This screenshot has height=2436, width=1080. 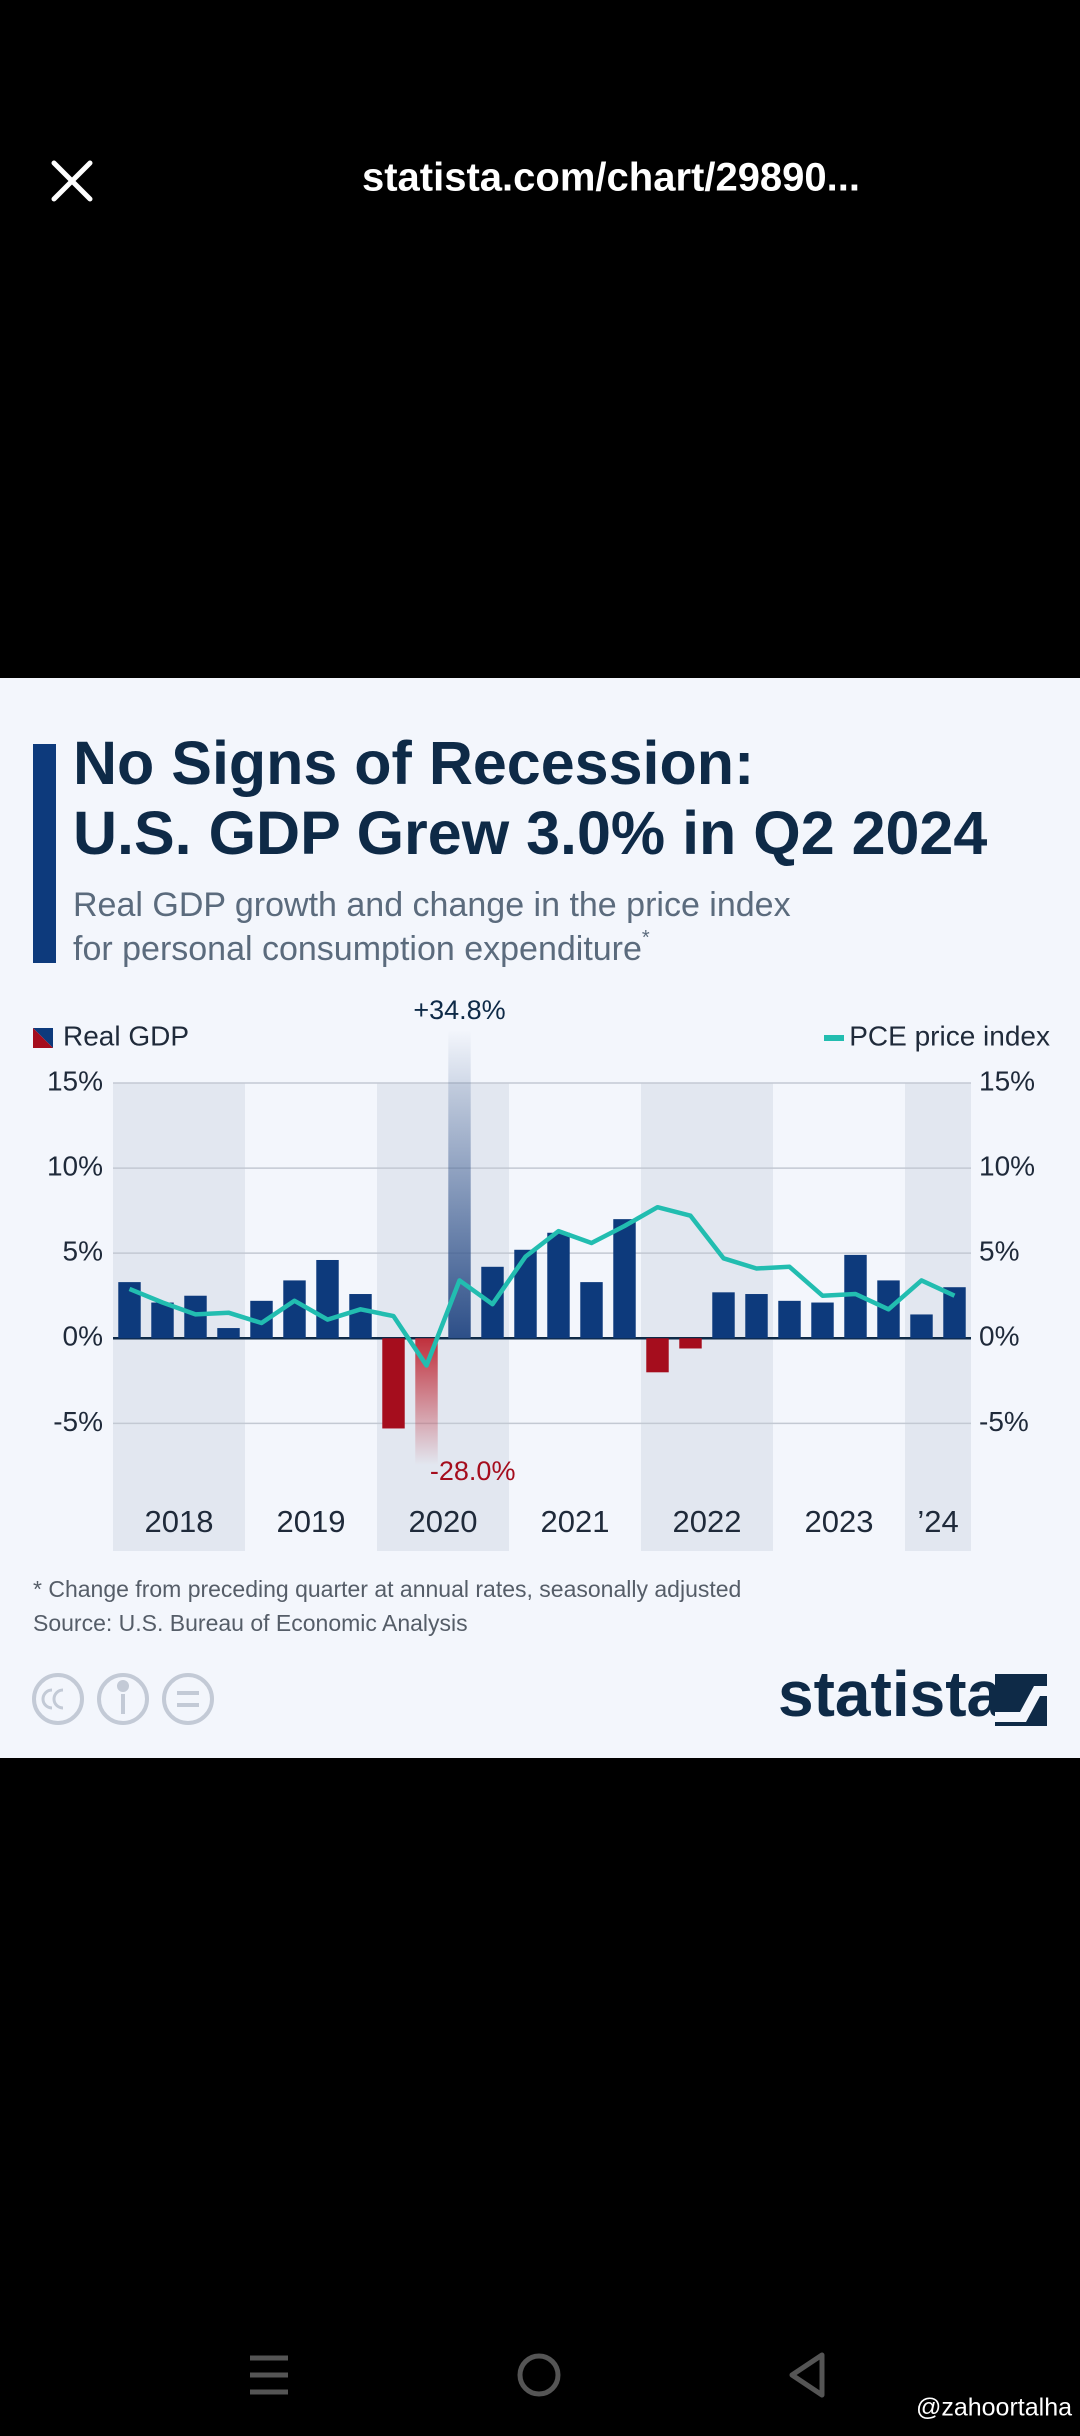 I want to click on y2-tick-label: 10%, so click(x=1007, y=1165).